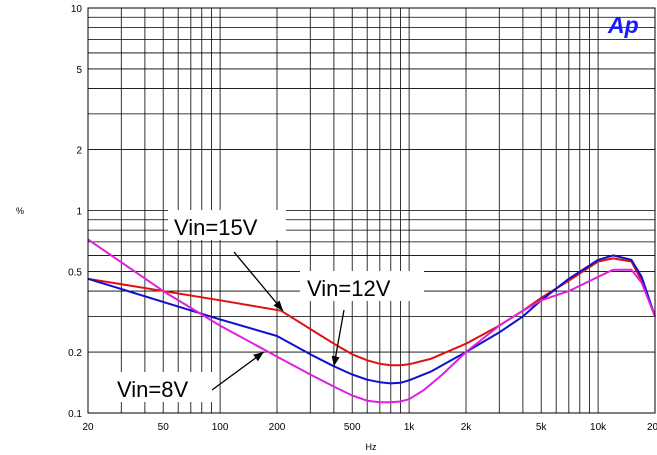  What do you see at coordinates (152, 389) in the screenshot?
I see `annotation-label-vin-8v: Vin=8V` at bounding box center [152, 389].